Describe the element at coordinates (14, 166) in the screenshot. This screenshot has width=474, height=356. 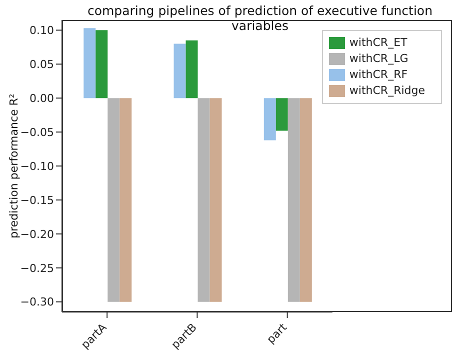
I see `y-axis-title: prediction performance R²` at that location.